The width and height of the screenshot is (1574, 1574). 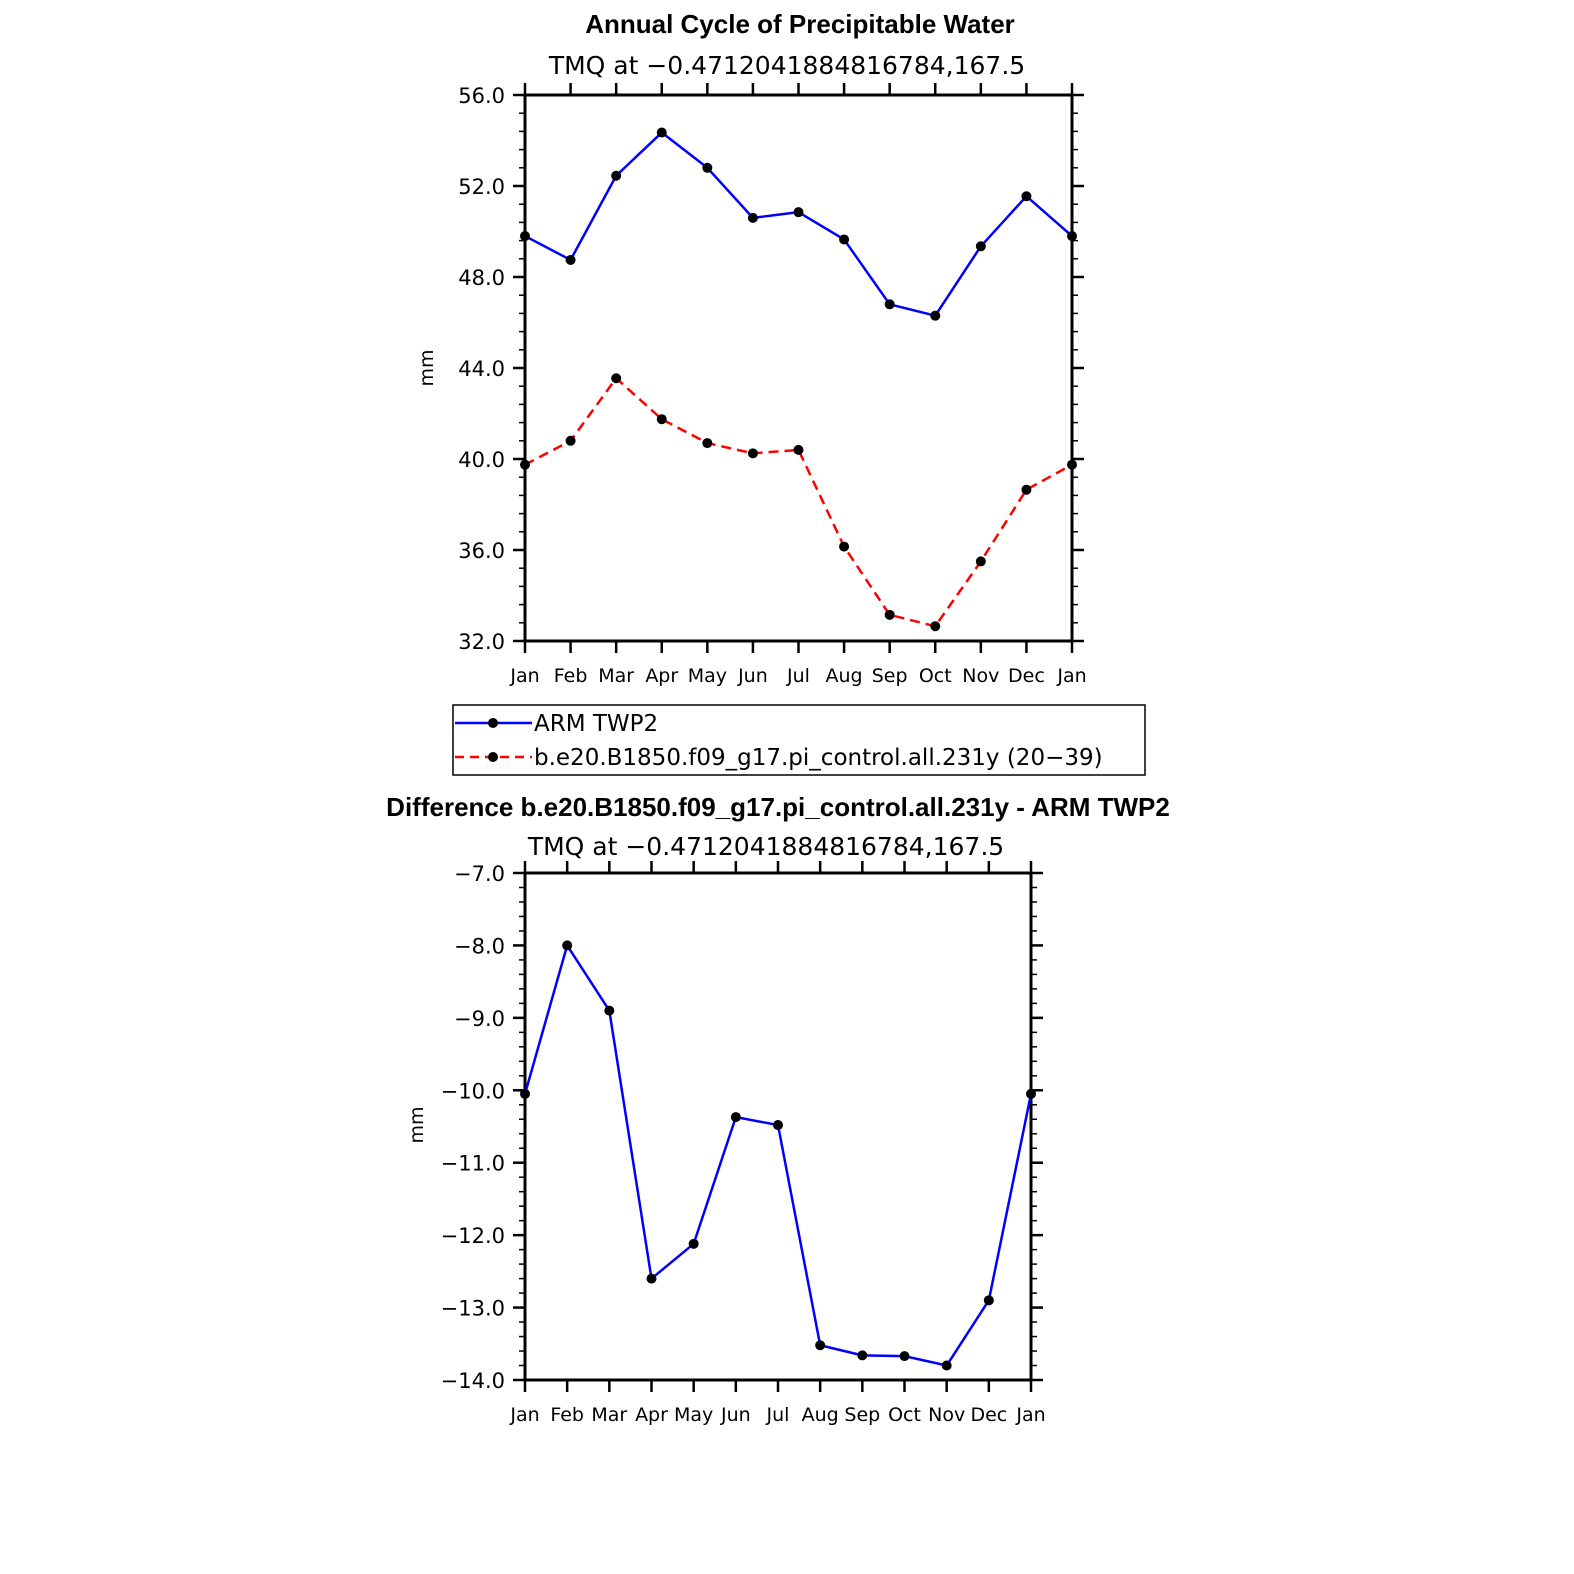 What do you see at coordinates (481, 278) in the screenshot?
I see `y-tick-label: 48.0` at bounding box center [481, 278].